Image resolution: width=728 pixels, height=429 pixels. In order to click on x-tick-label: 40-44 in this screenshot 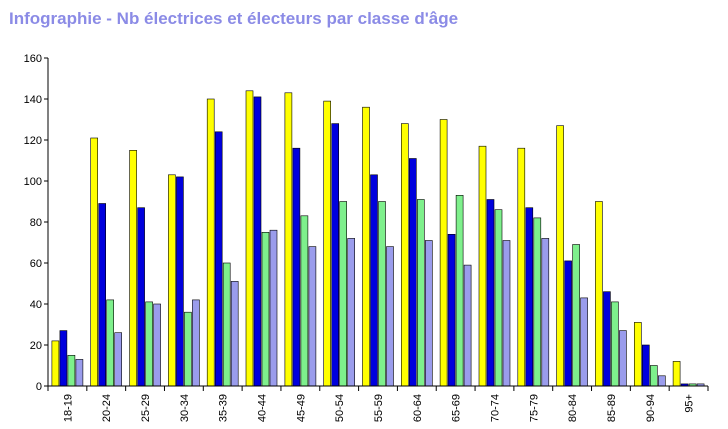, I will do `click(263, 408)`.